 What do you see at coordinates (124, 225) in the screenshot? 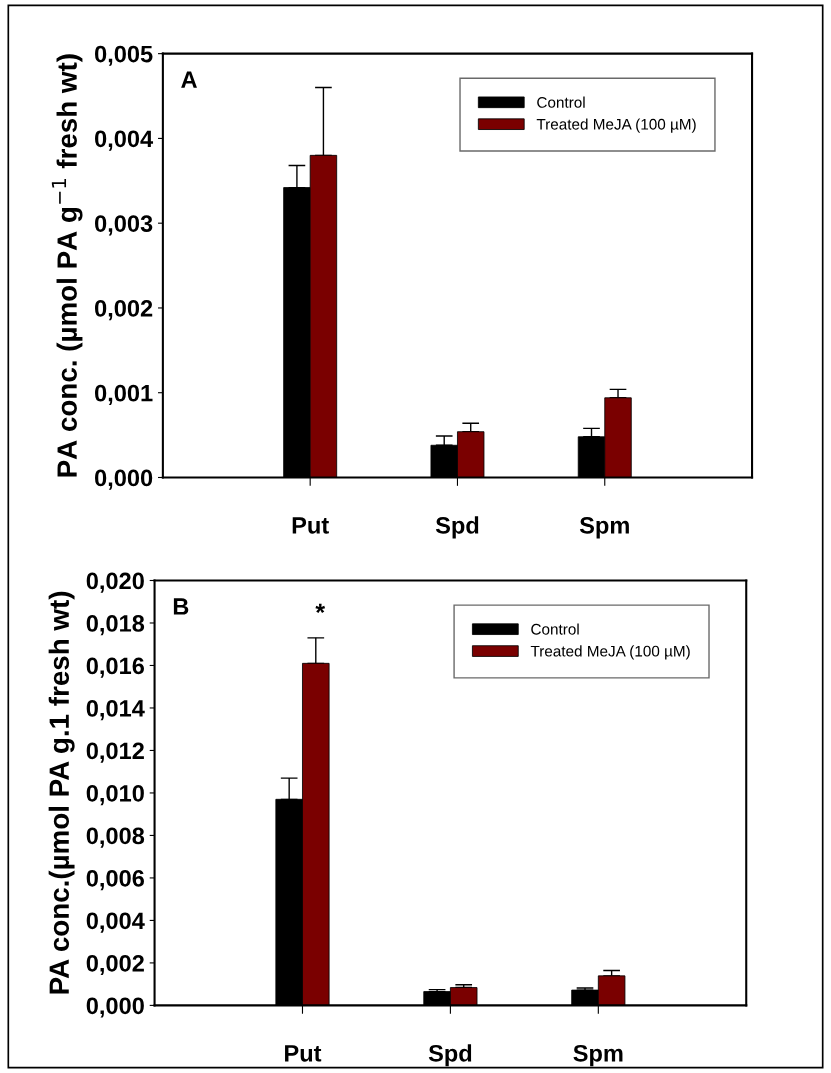
I see `y-tick-label: 0,003` at bounding box center [124, 225].